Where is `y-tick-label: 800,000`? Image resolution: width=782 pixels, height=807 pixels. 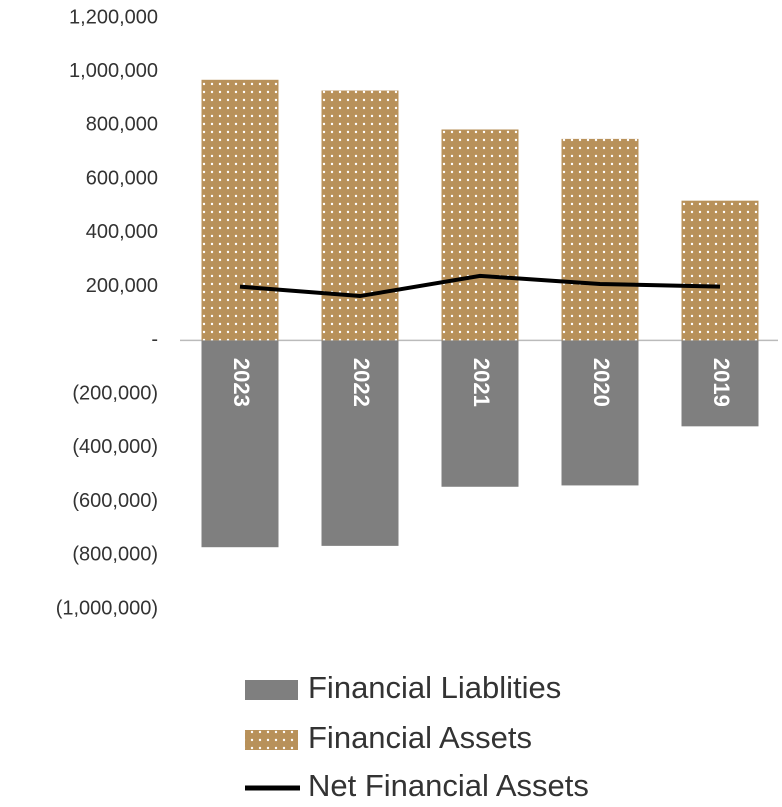
y-tick-label: 800,000 is located at coordinates (122, 125).